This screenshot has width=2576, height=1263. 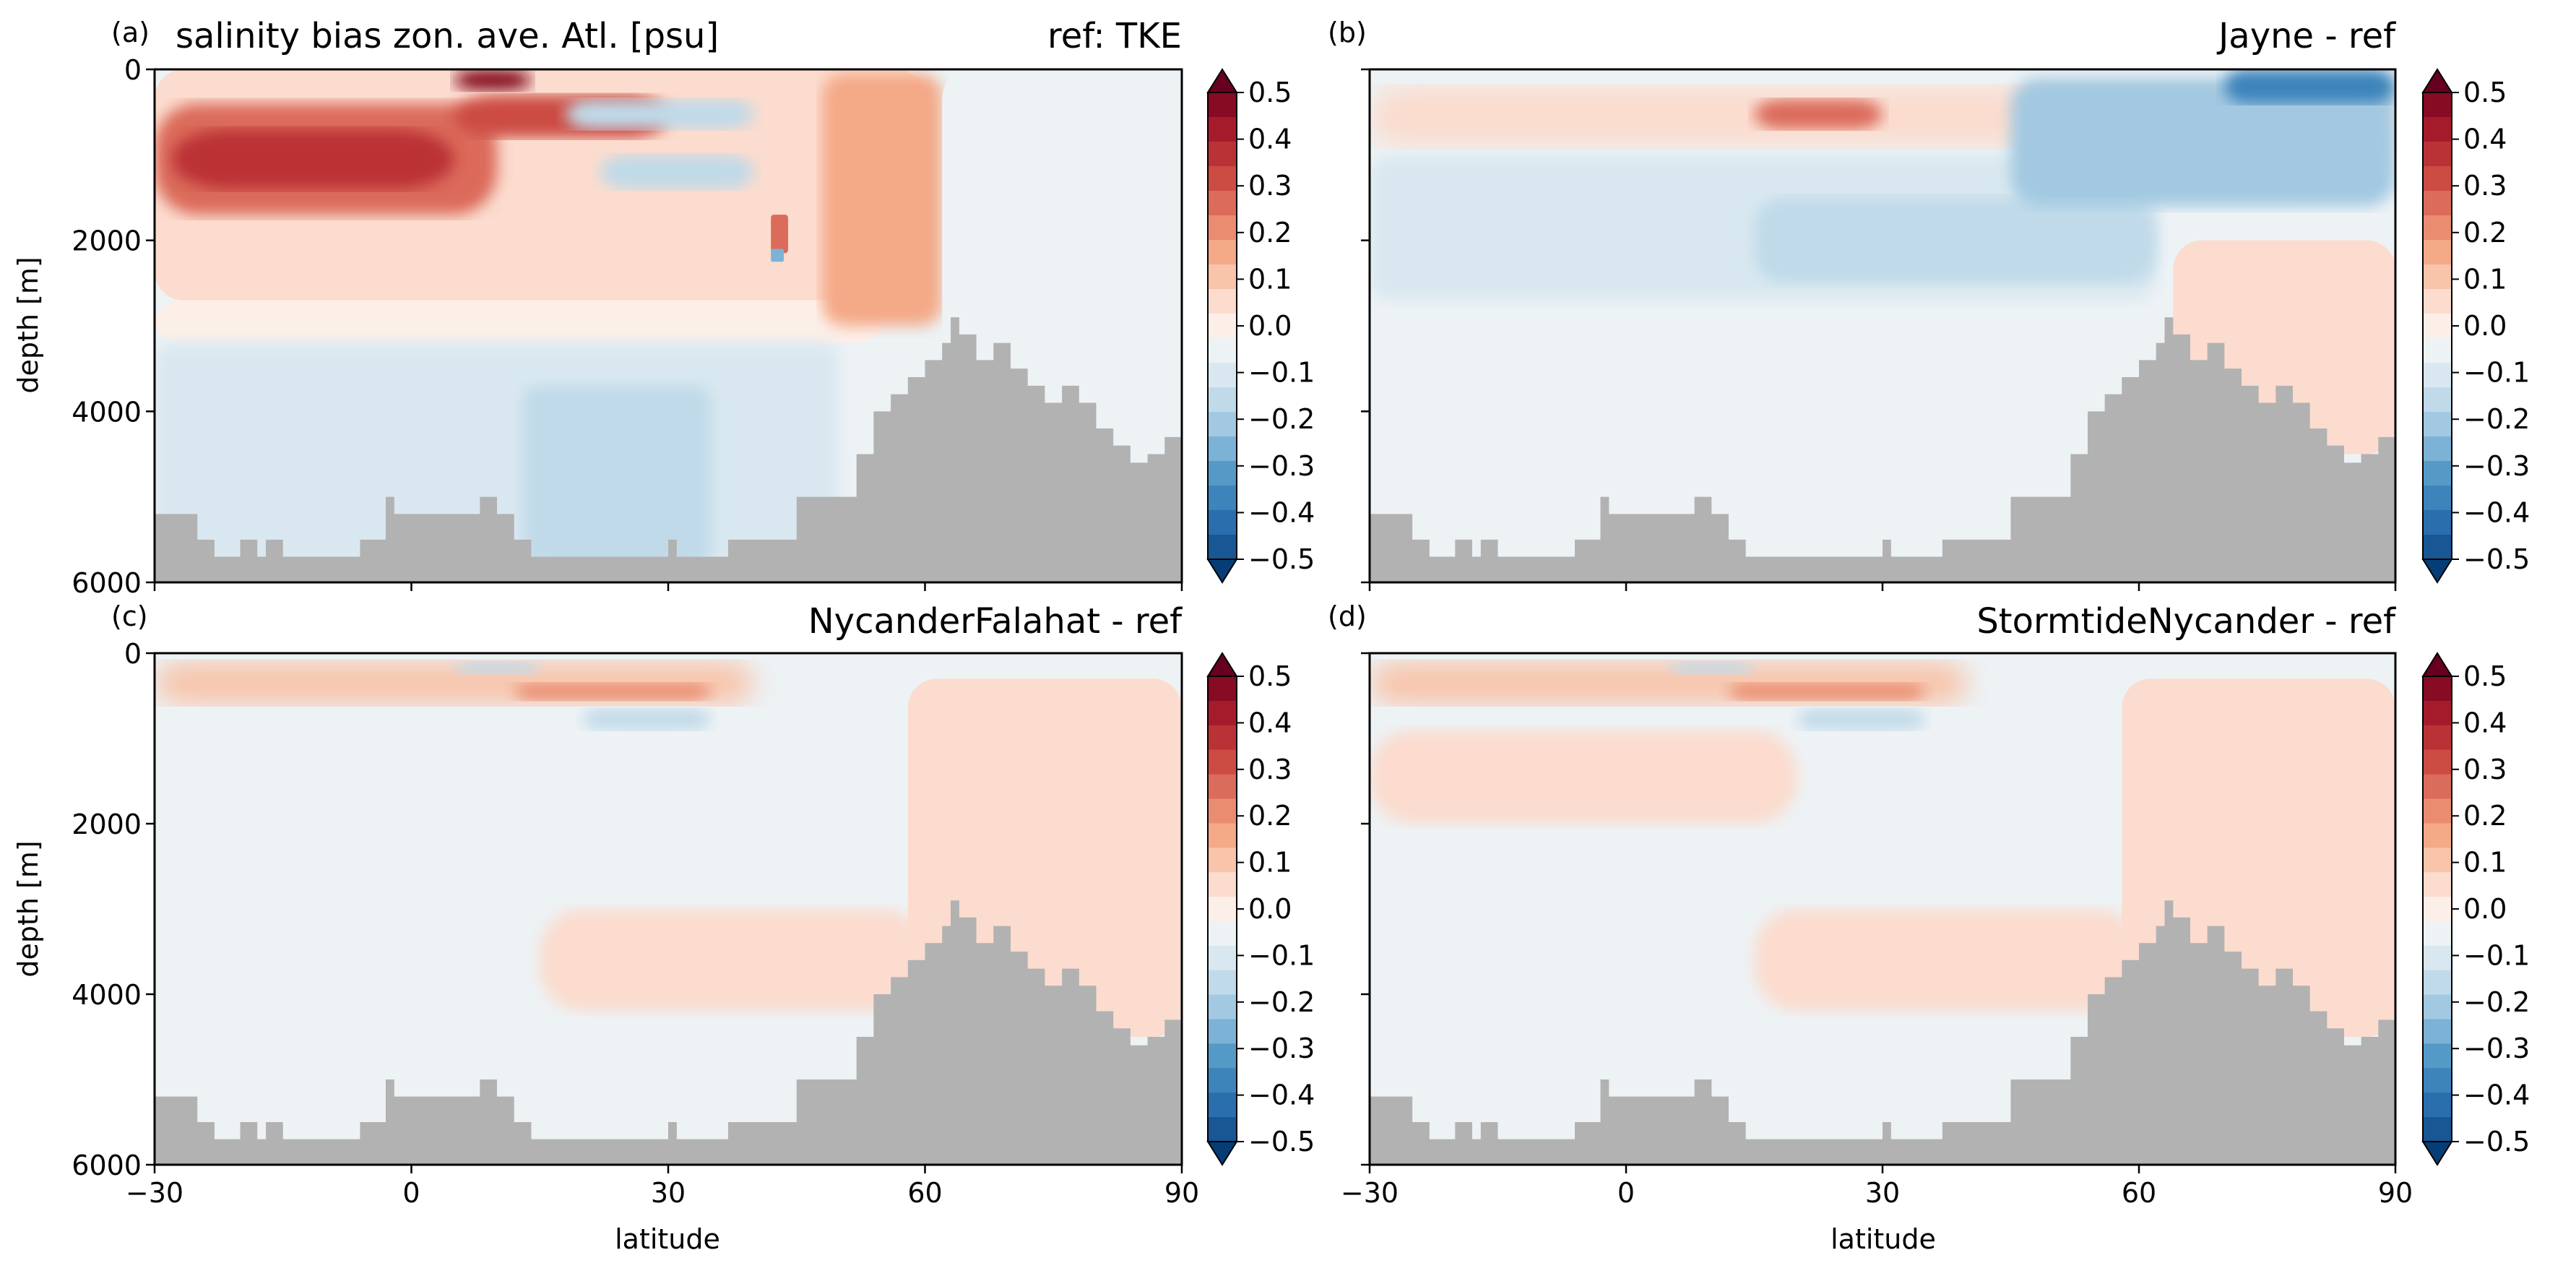 I want to click on y-tick-label: 6000, so click(x=107, y=583).